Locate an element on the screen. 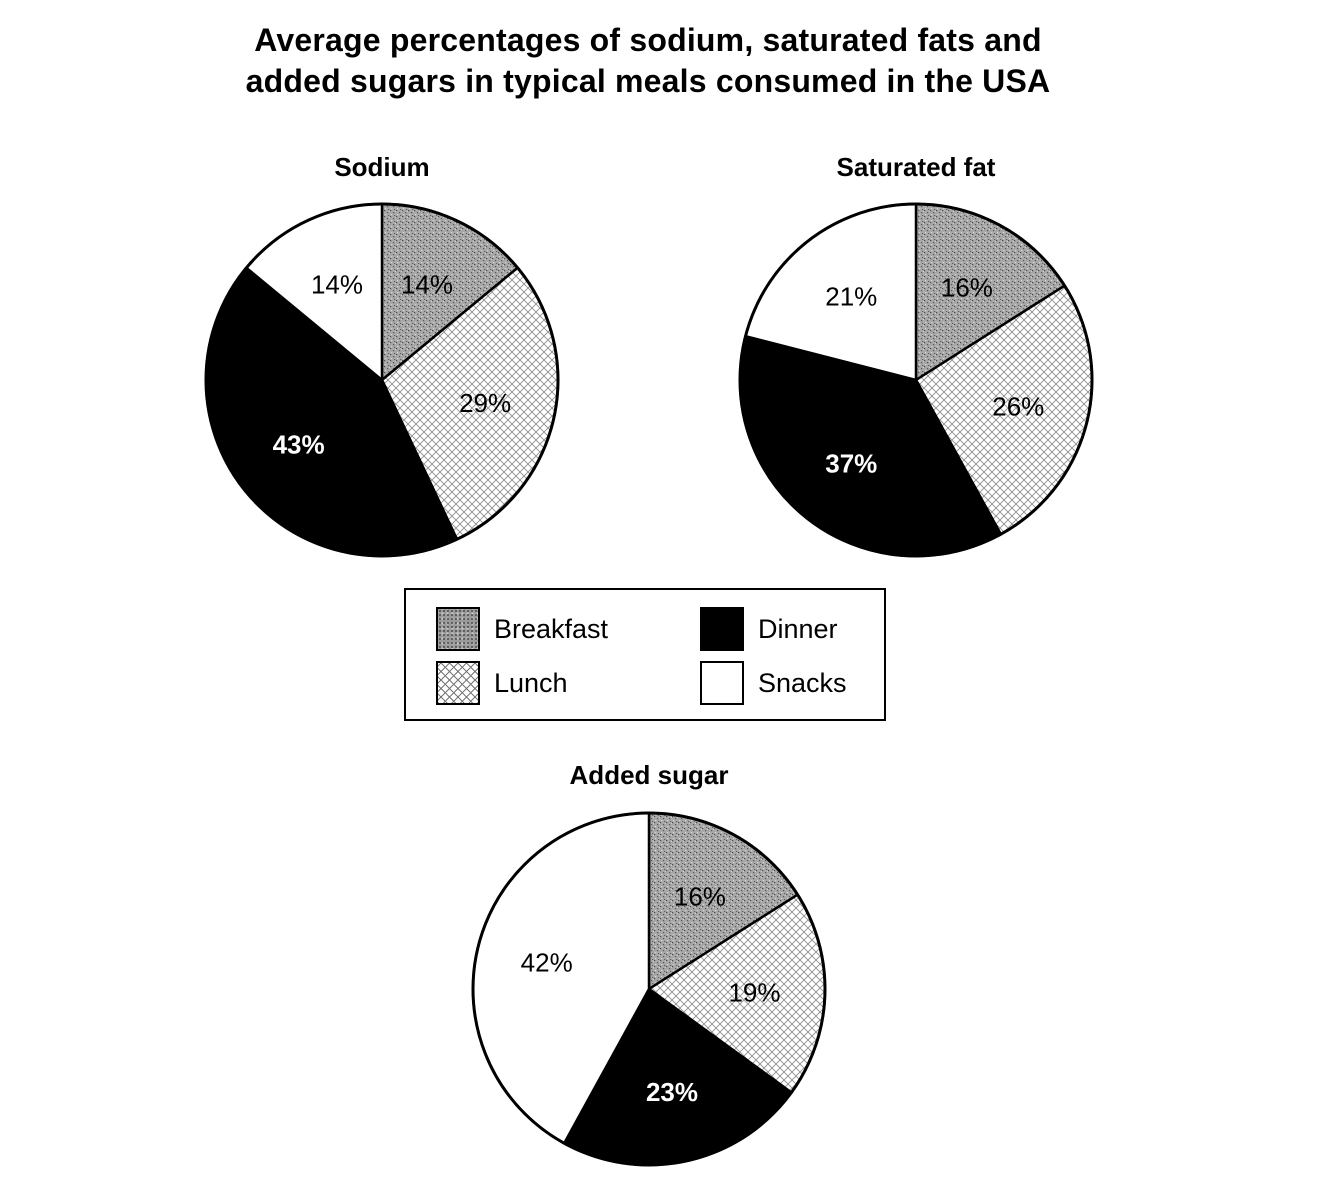 Image resolution: width=1324 pixels, height=1188 pixels. slice-label-sodium-snacks: 14% is located at coordinates (337, 285).